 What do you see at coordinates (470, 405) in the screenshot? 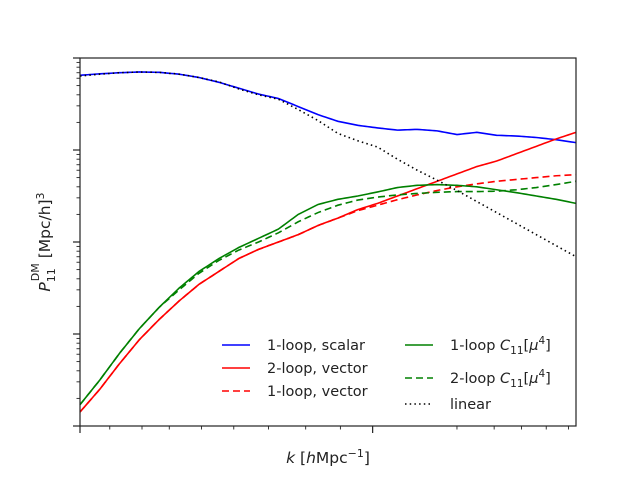
I see `legend-label: linear` at bounding box center [470, 405].